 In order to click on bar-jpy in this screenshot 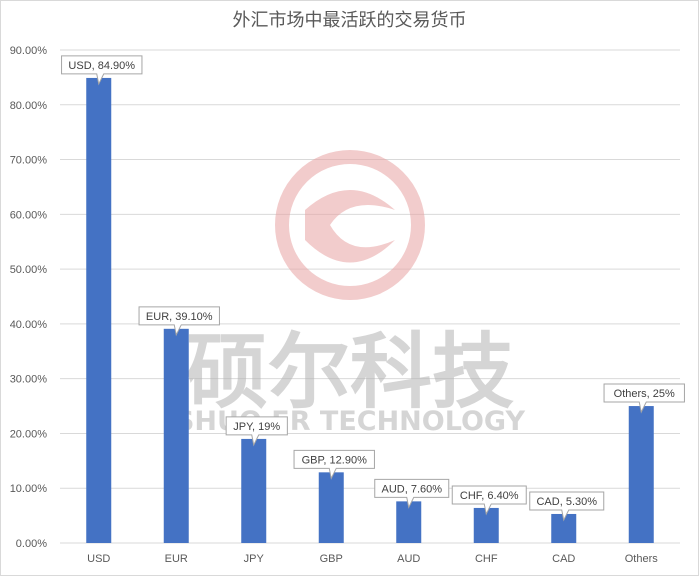, I will do `click(254, 490)`.